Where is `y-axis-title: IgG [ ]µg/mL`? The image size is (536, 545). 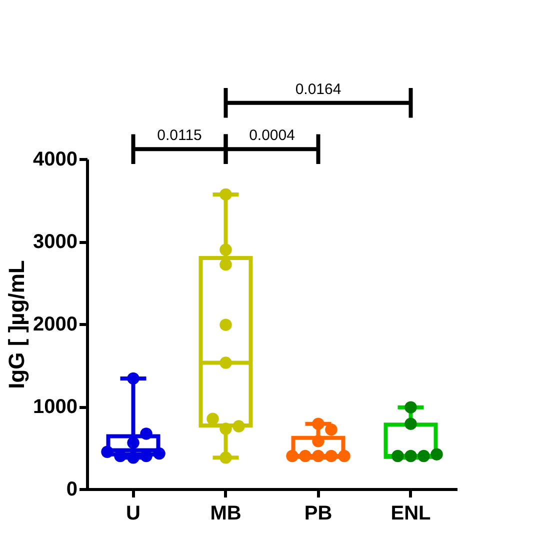 y-axis-title: IgG [ ]µg/mL is located at coordinates (17, 324).